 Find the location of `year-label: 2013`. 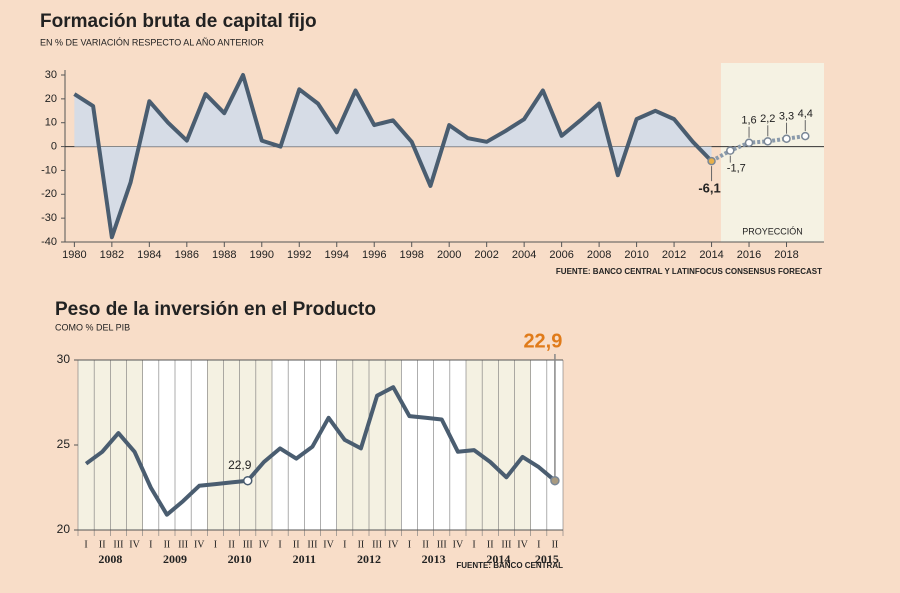

year-label: 2013 is located at coordinates (434, 559).